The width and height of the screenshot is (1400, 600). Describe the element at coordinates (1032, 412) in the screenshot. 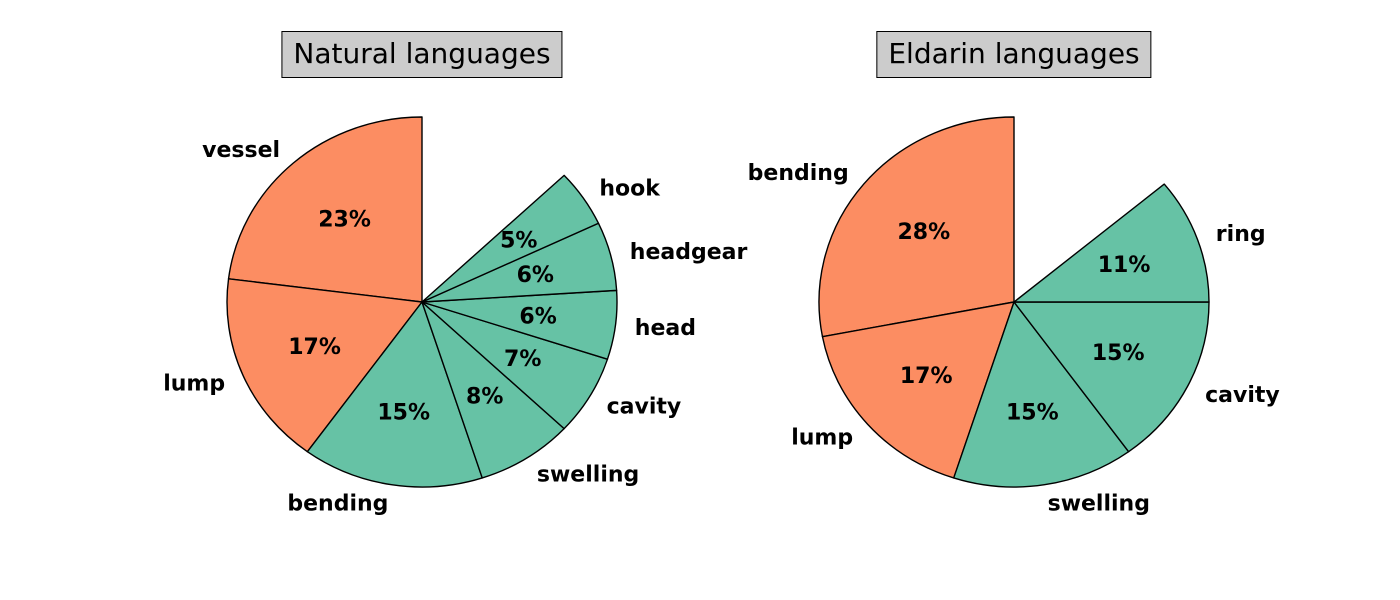

I see `pie-1-pct-swelling: 15%` at that location.